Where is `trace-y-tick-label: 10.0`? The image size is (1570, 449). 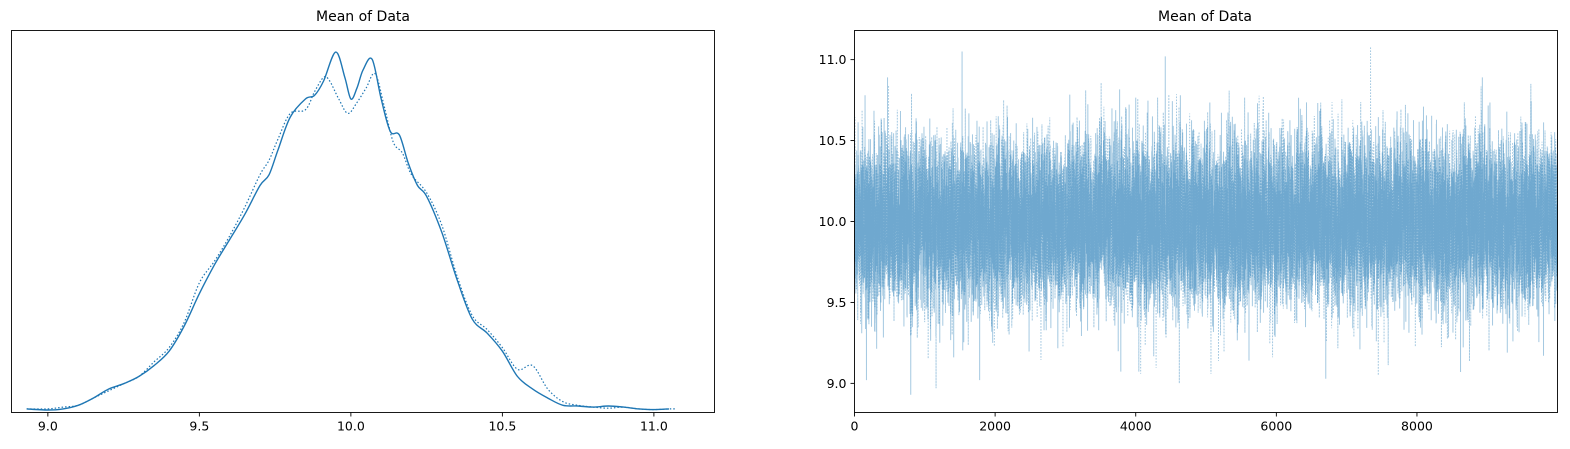 trace-y-tick-label: 10.0 is located at coordinates (833, 221).